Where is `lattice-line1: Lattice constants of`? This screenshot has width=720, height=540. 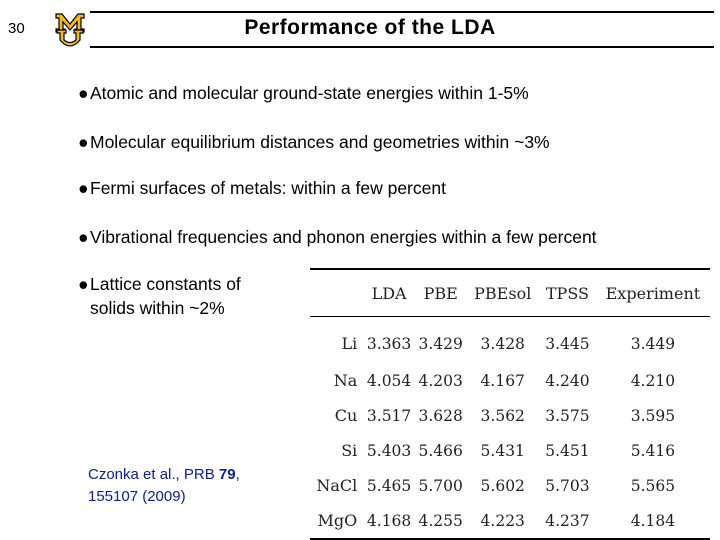
lattice-line1: Lattice constants of is located at coordinates (165, 284).